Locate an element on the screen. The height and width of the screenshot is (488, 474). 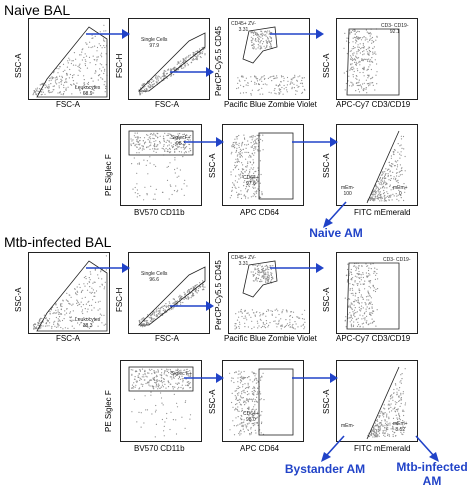
plot-mtb-cd11b-siglecf: Siglec F+ is located at coordinates (161, 401).